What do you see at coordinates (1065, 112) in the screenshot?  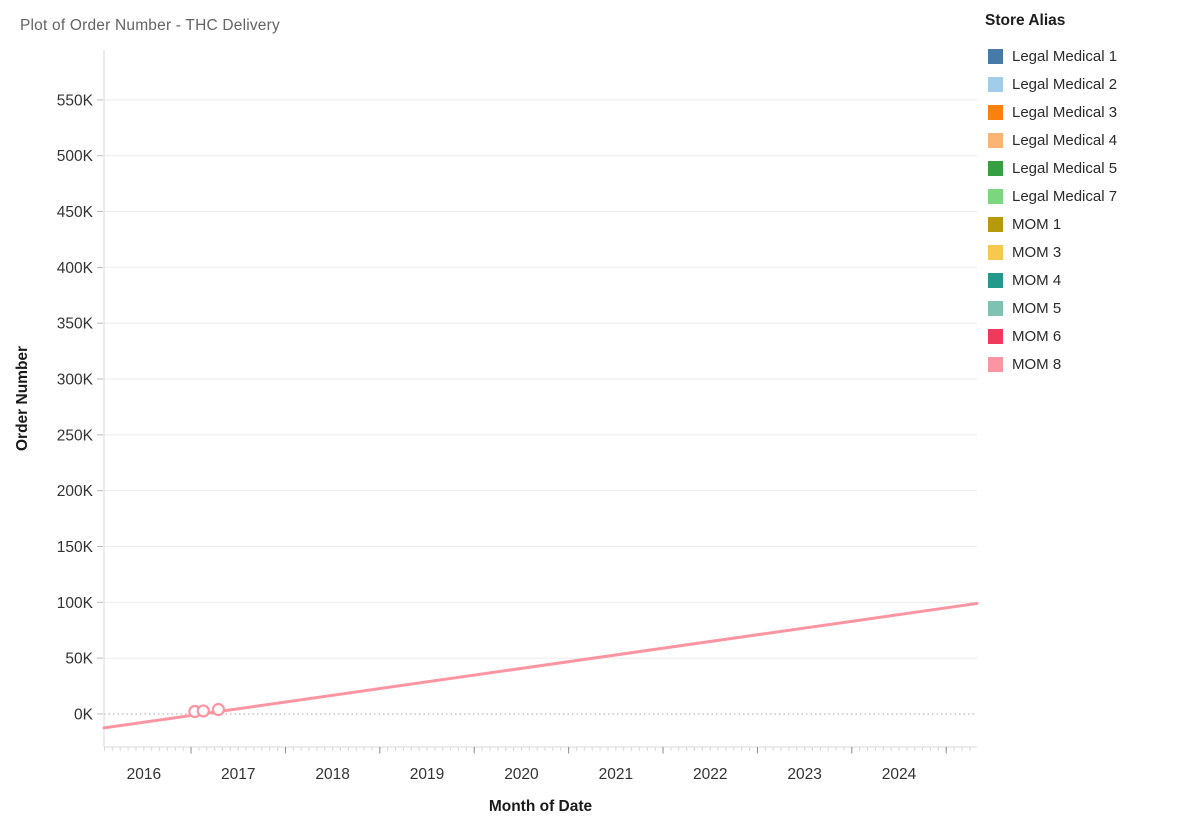 I see `legend-item-label: Legal Medical 3` at bounding box center [1065, 112].